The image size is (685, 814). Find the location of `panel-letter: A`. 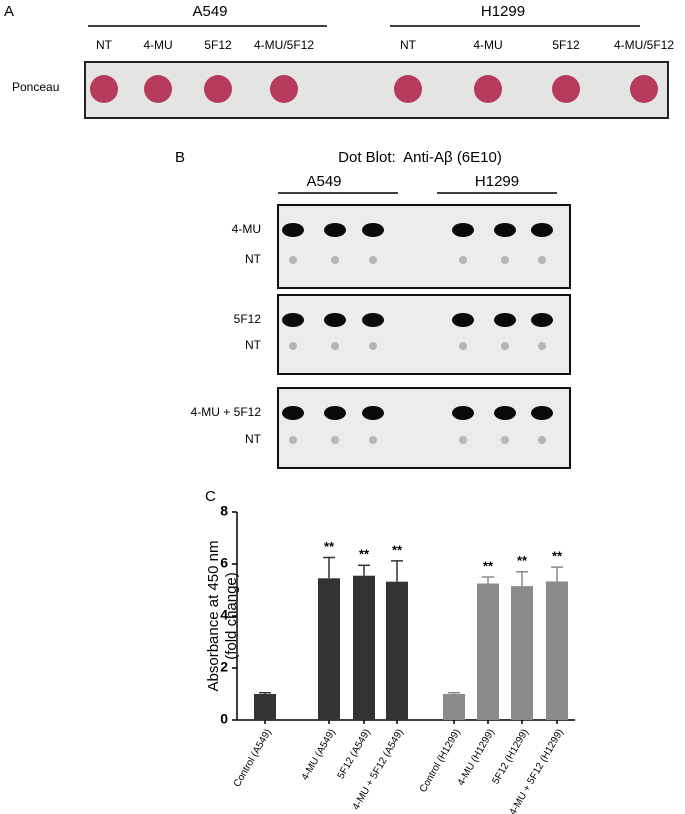

panel-letter: A is located at coordinates (9, 11).